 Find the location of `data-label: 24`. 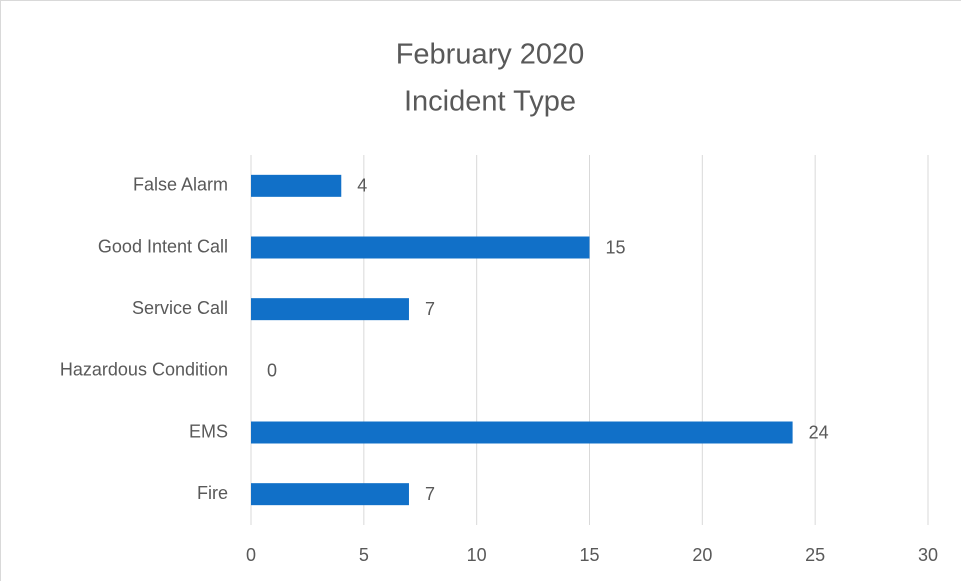

data-label: 24 is located at coordinates (819, 432).